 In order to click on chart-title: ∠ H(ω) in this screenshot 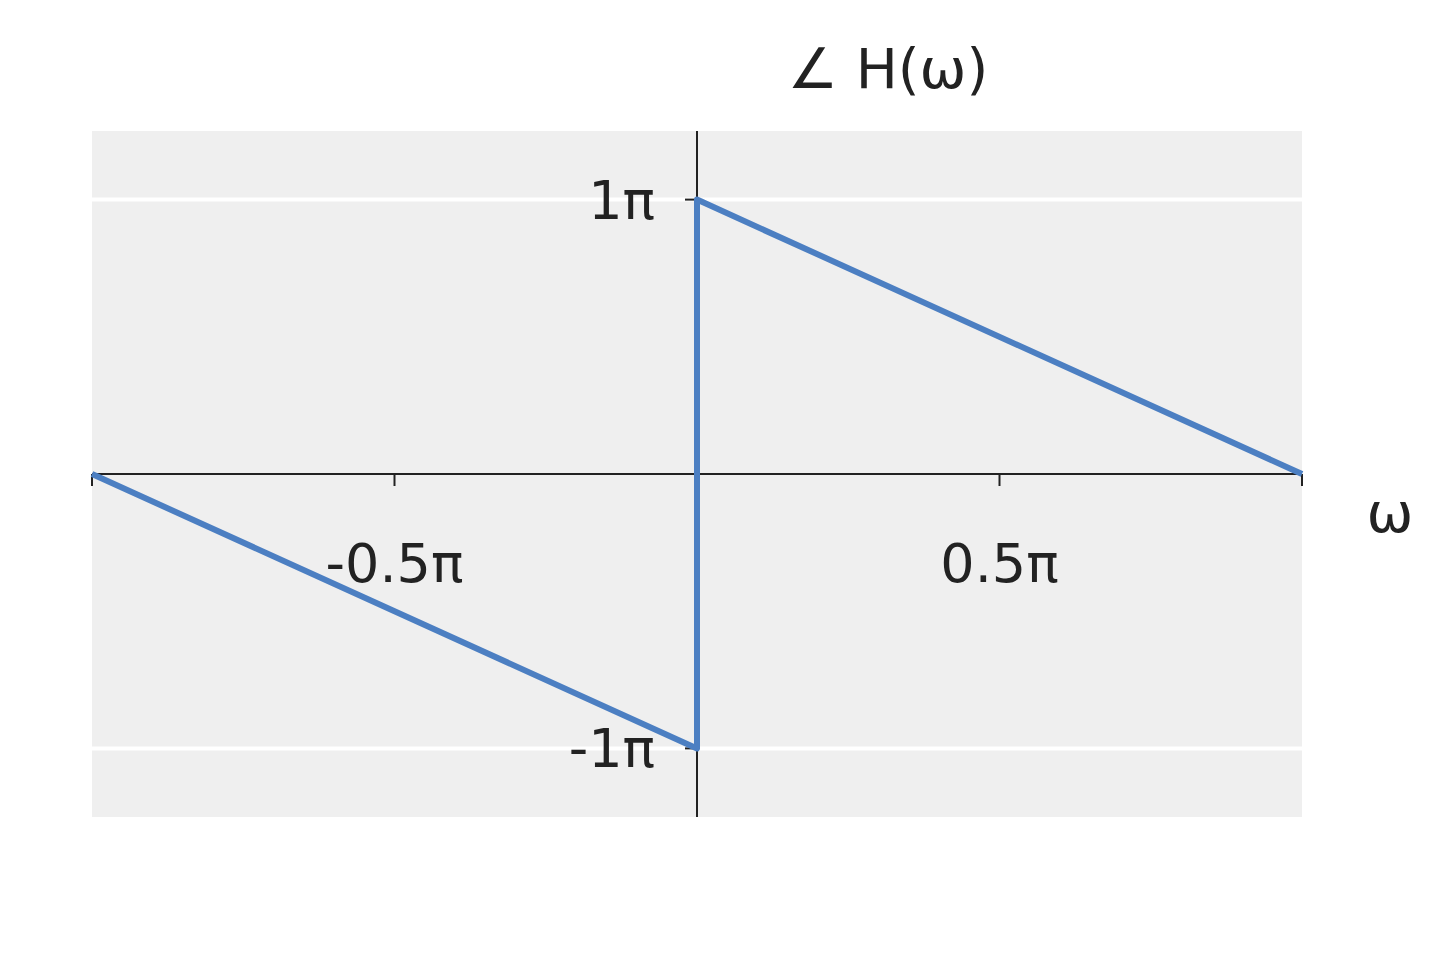, I will do `click(888, 68)`.